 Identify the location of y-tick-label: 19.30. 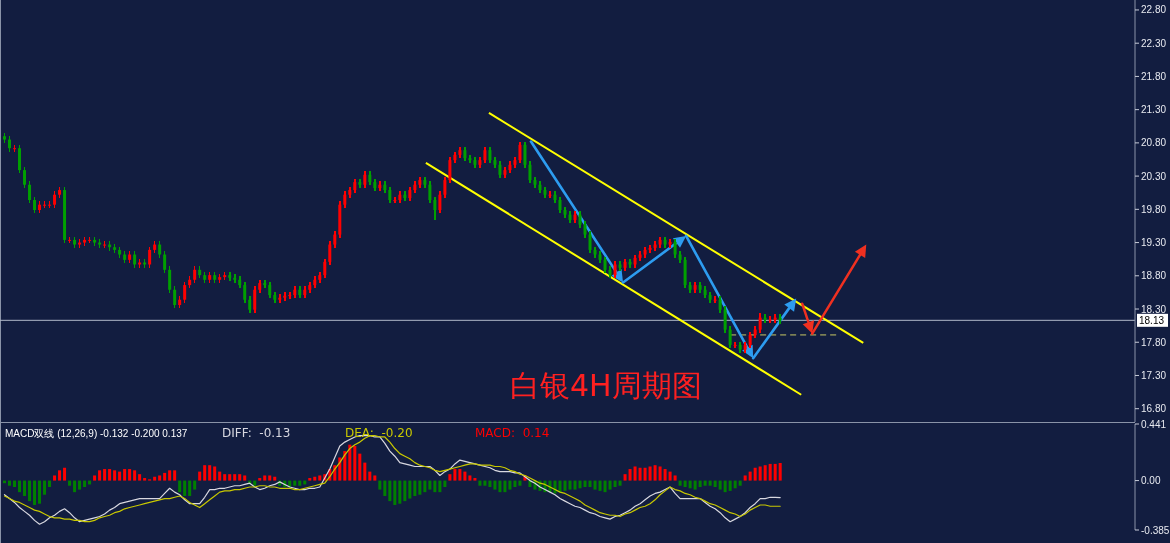
(1154, 243).